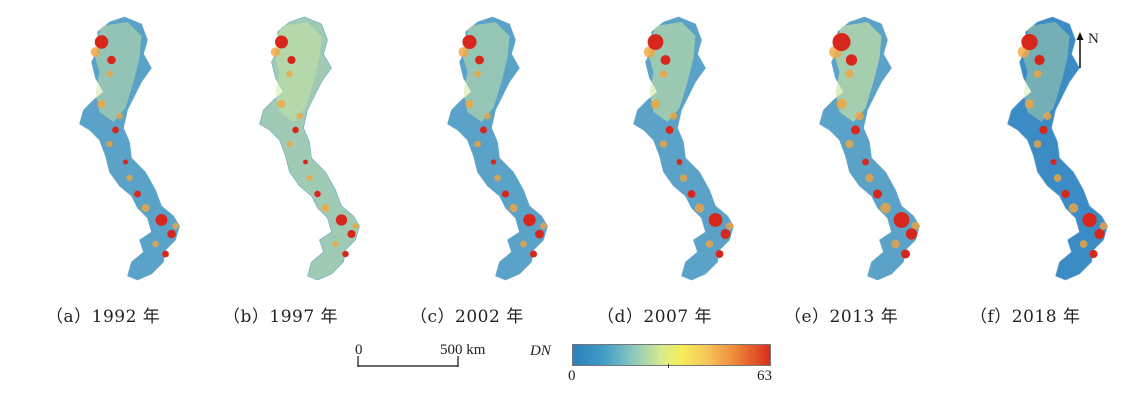  What do you see at coordinates (764, 376) in the screenshot?
I see `legend-max-label: 63` at bounding box center [764, 376].